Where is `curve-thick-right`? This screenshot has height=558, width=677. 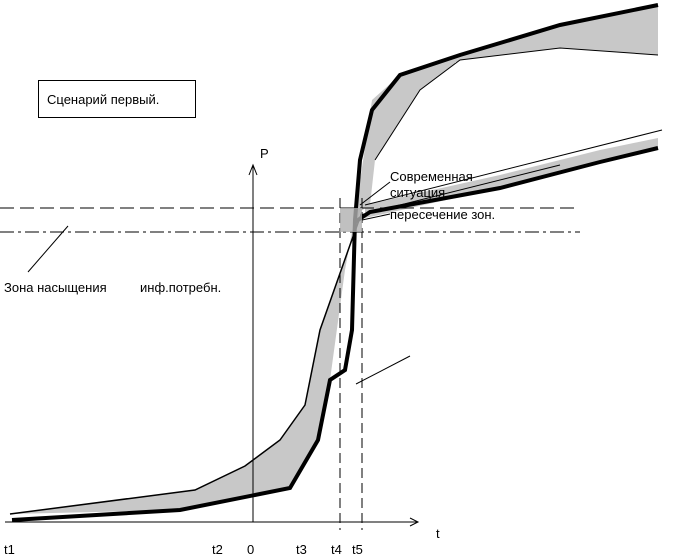
curve-thick-right is located at coordinates (506, 185).